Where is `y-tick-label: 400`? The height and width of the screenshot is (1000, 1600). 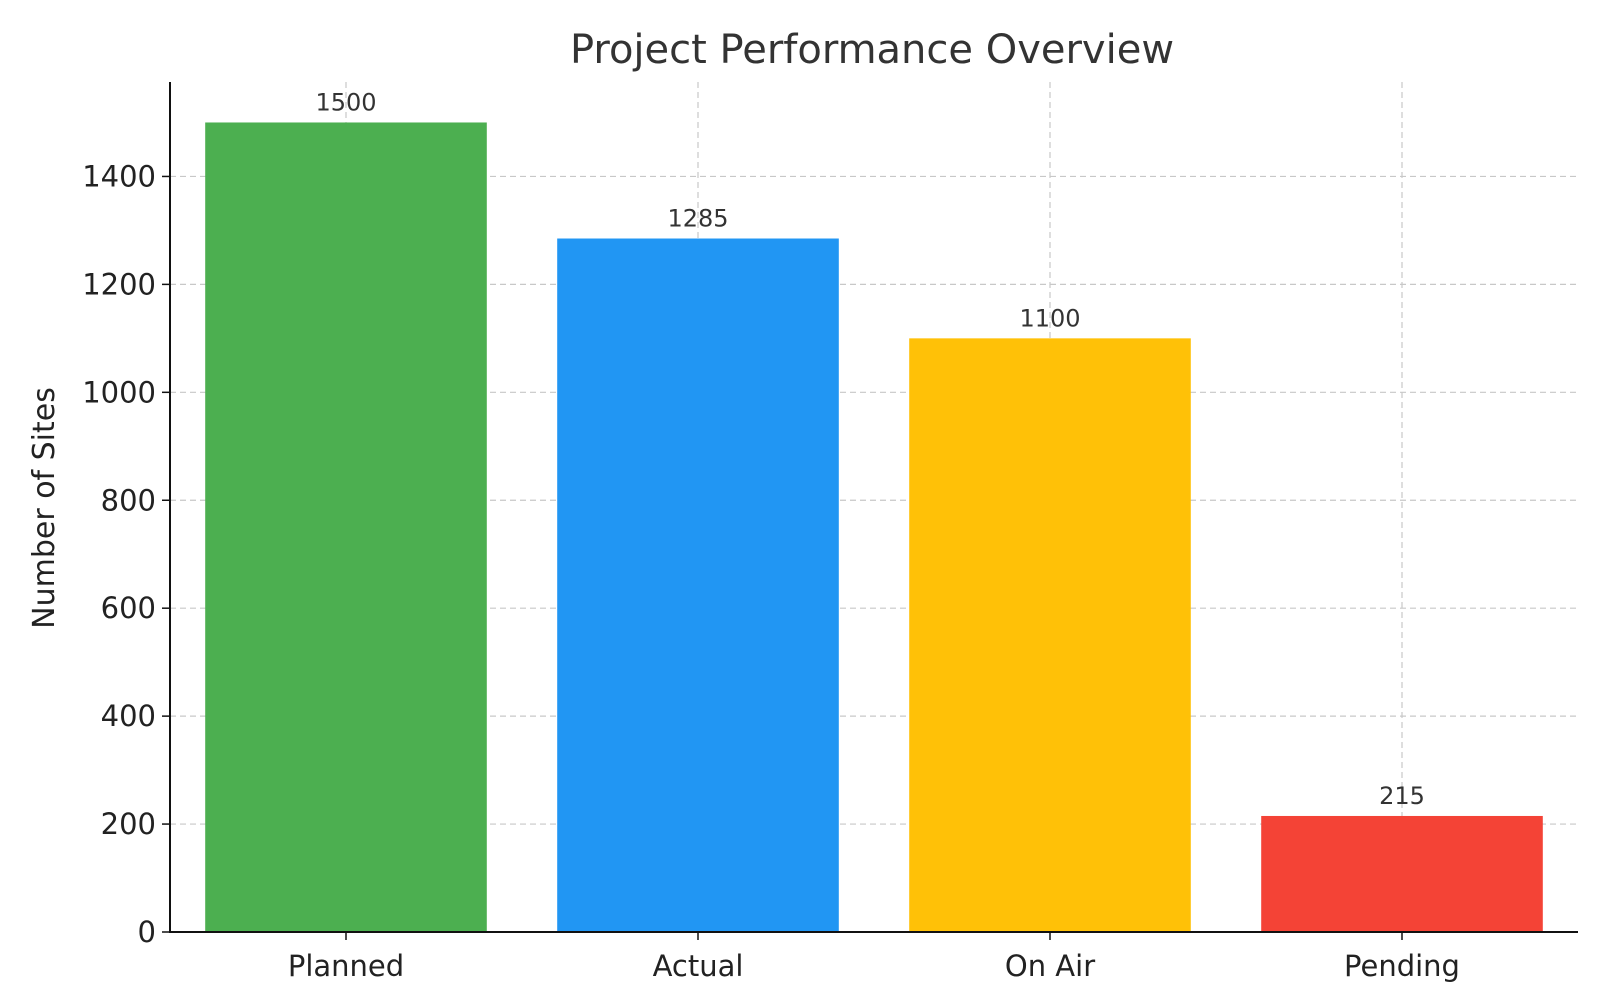 y-tick-label: 400 is located at coordinates (128, 716).